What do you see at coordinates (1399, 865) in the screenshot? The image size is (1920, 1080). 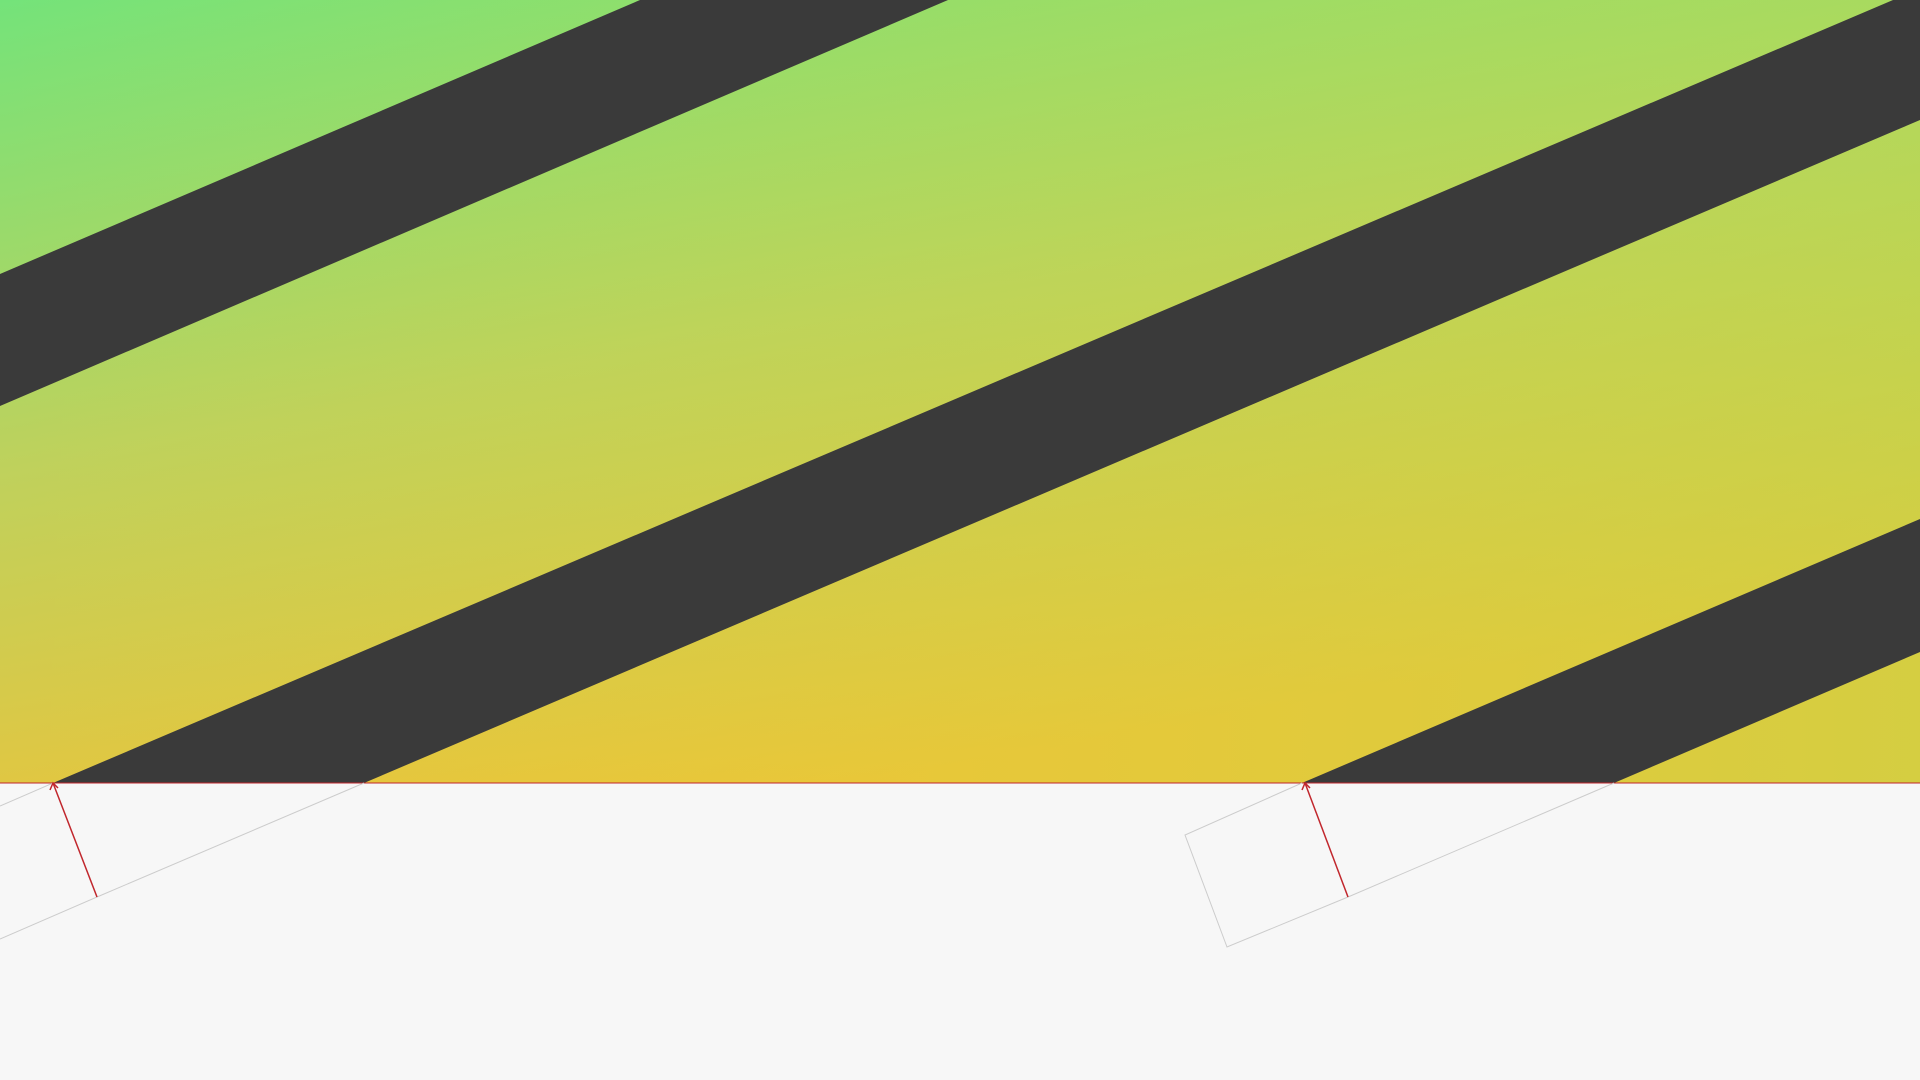 I see `reflection-outline-right` at bounding box center [1399, 865].